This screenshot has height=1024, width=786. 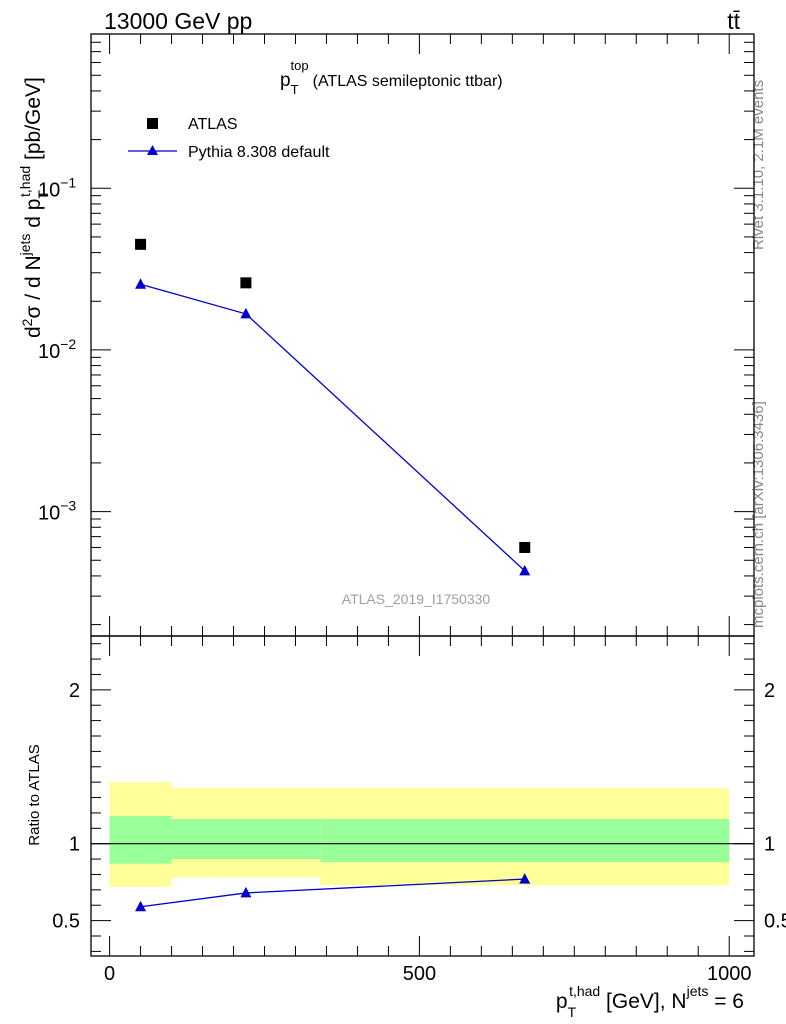 I want to click on legend-marker-pythia, so click(x=152, y=150).